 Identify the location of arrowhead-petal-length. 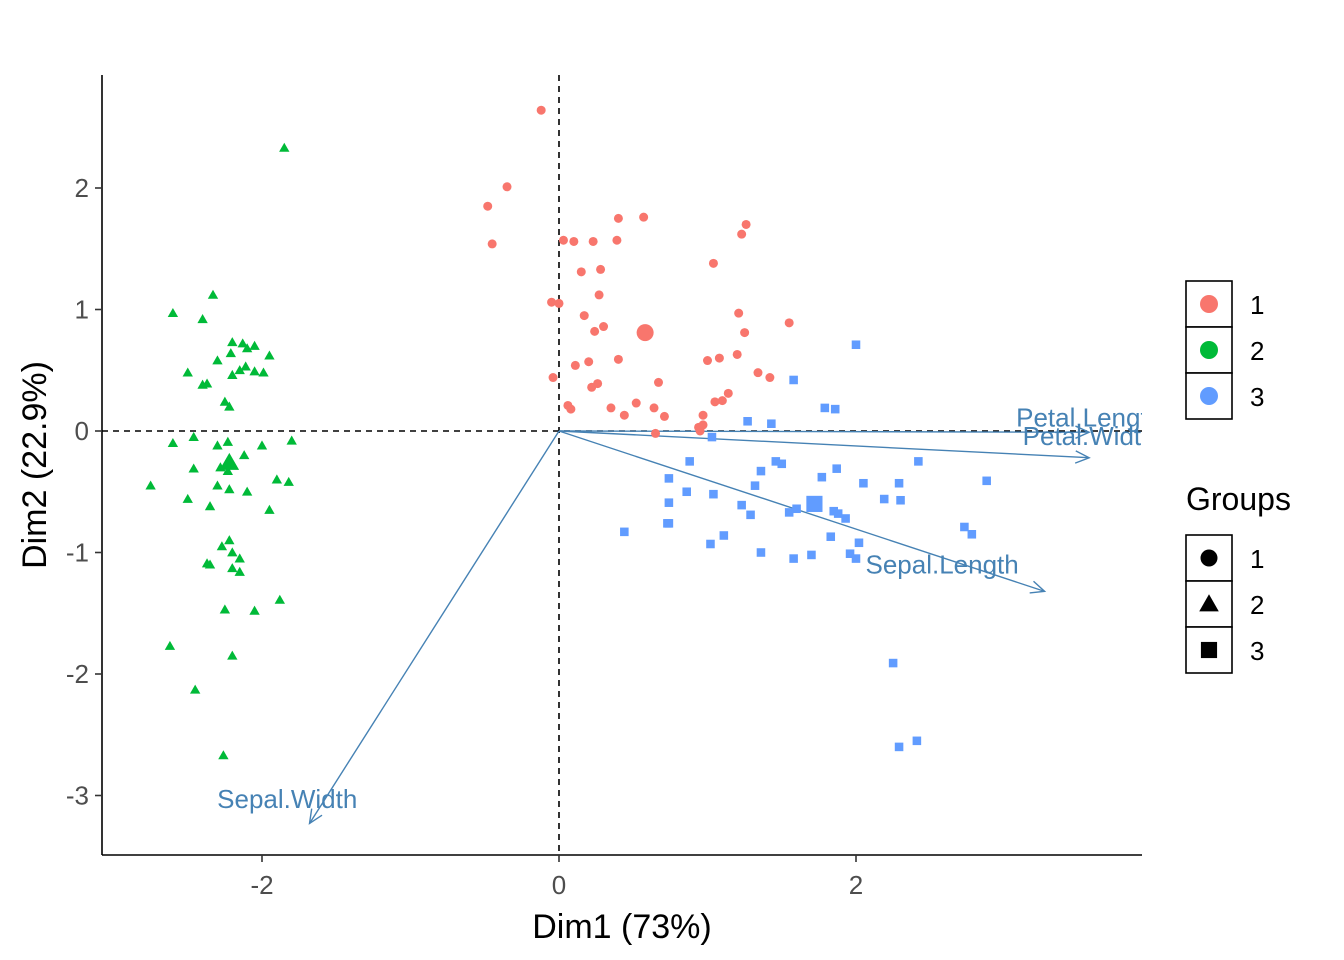
(1083, 432).